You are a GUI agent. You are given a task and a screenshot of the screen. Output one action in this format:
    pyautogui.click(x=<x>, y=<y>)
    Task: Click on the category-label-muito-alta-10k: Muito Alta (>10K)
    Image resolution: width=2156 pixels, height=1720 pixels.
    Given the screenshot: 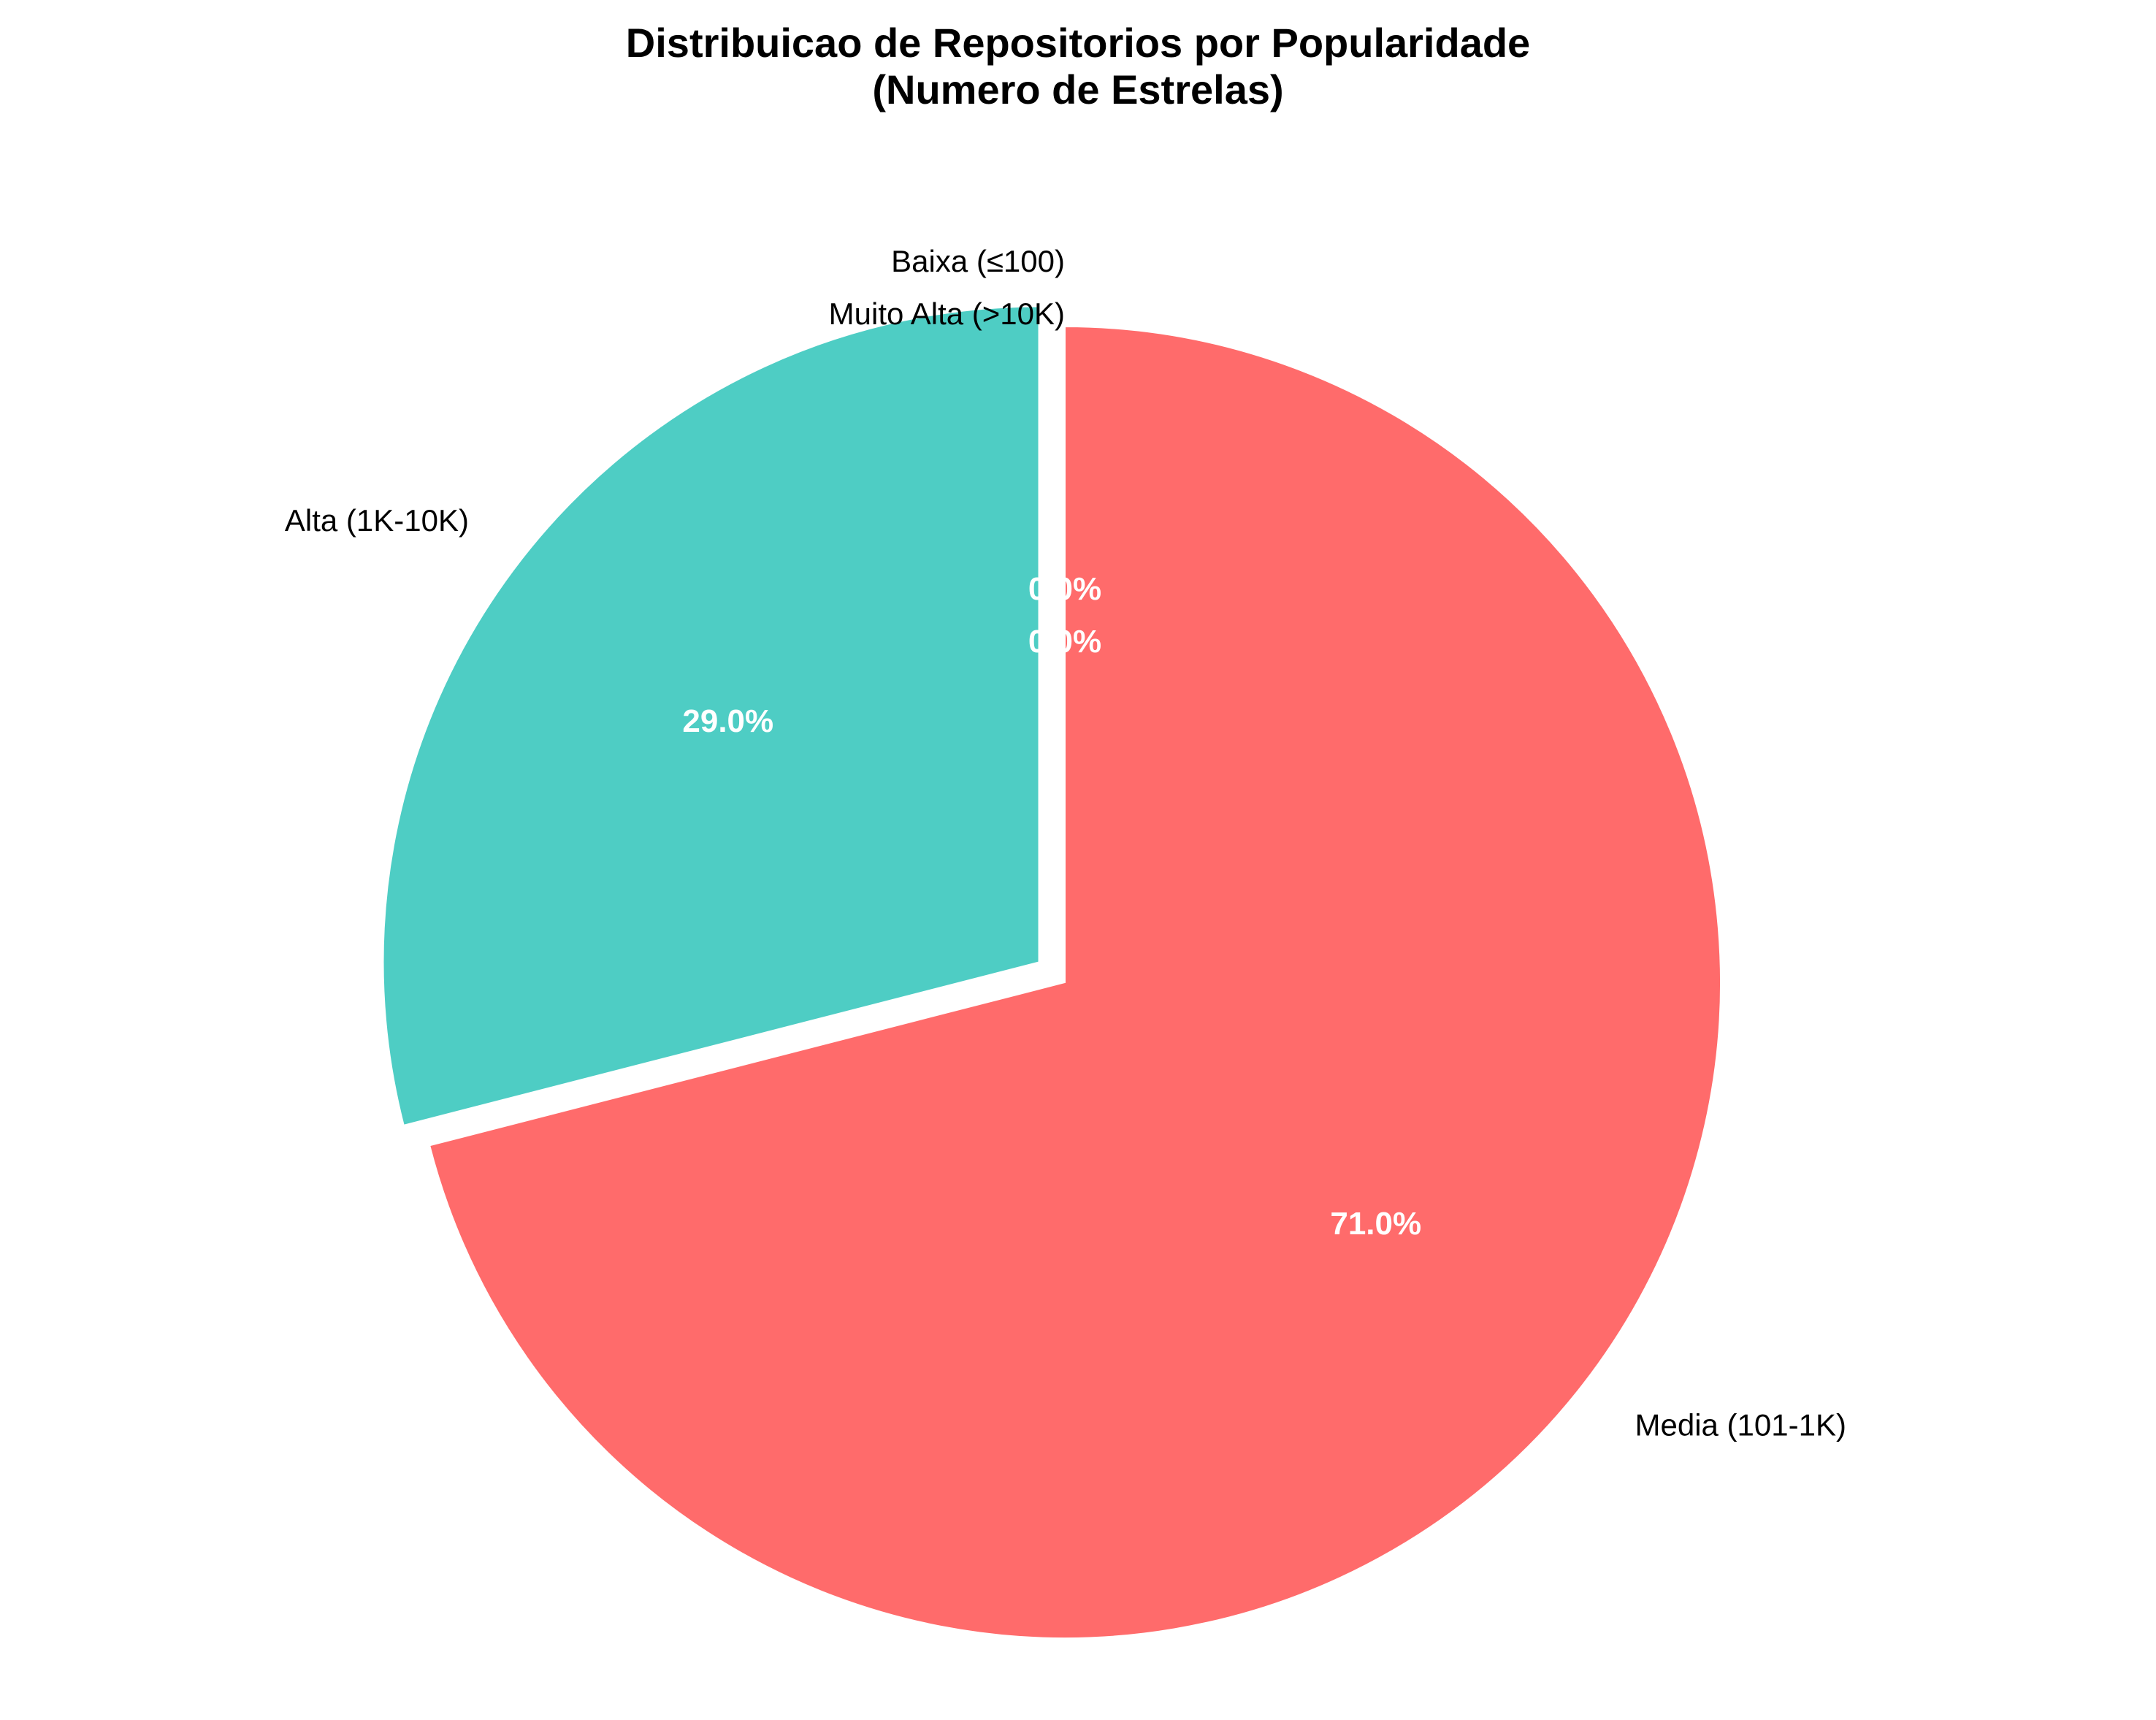 What is the action you would take?
    pyautogui.click(x=947, y=314)
    